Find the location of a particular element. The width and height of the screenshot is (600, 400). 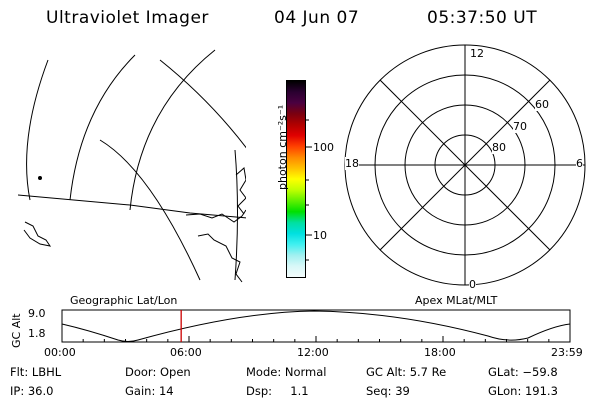

polar-label-lat-70: 70 is located at coordinates (520, 126).